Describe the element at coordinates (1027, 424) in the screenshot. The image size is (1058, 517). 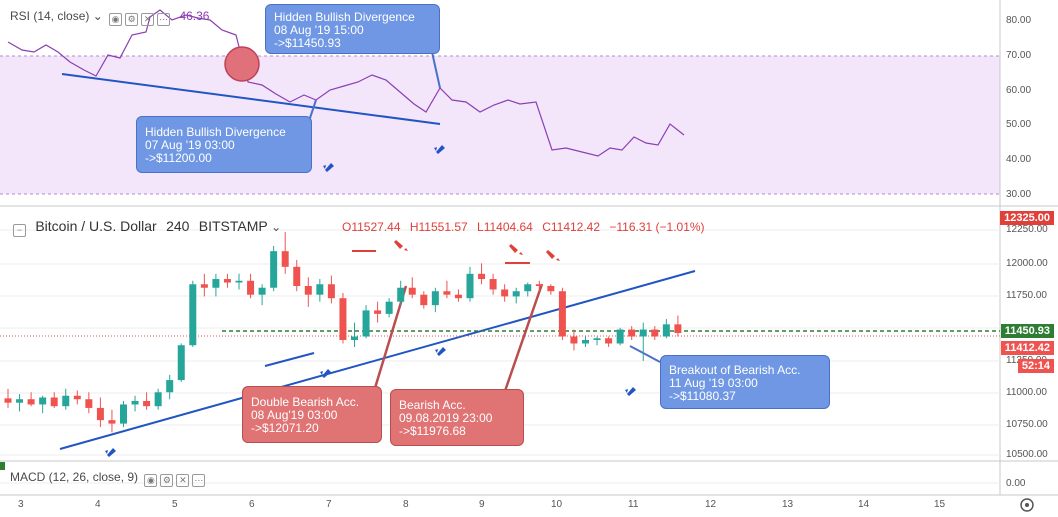
I see `price-tick: 10750.00` at that location.